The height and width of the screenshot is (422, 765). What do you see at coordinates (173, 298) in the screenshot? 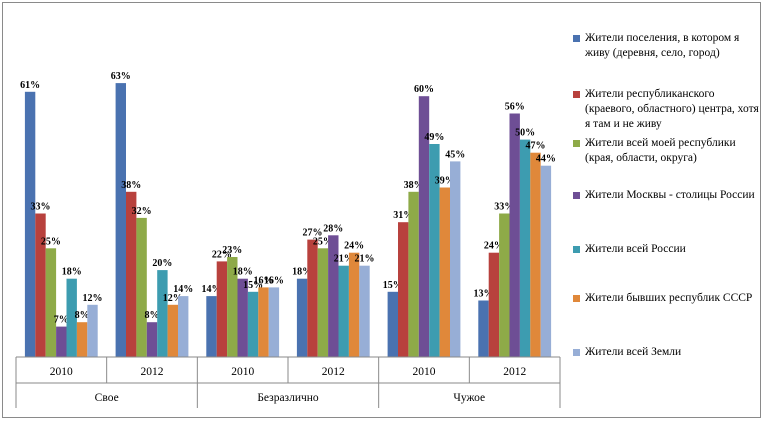
I see `data-label-1-5: 12%` at bounding box center [173, 298].